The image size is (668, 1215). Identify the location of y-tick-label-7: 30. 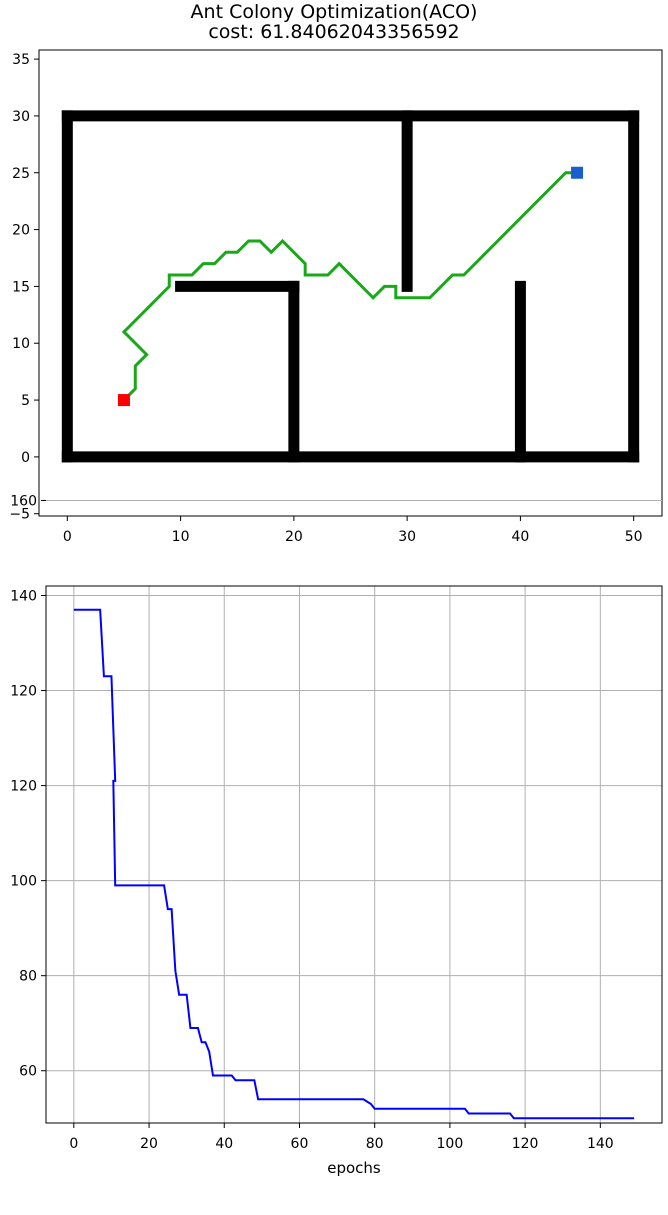
(21, 117).